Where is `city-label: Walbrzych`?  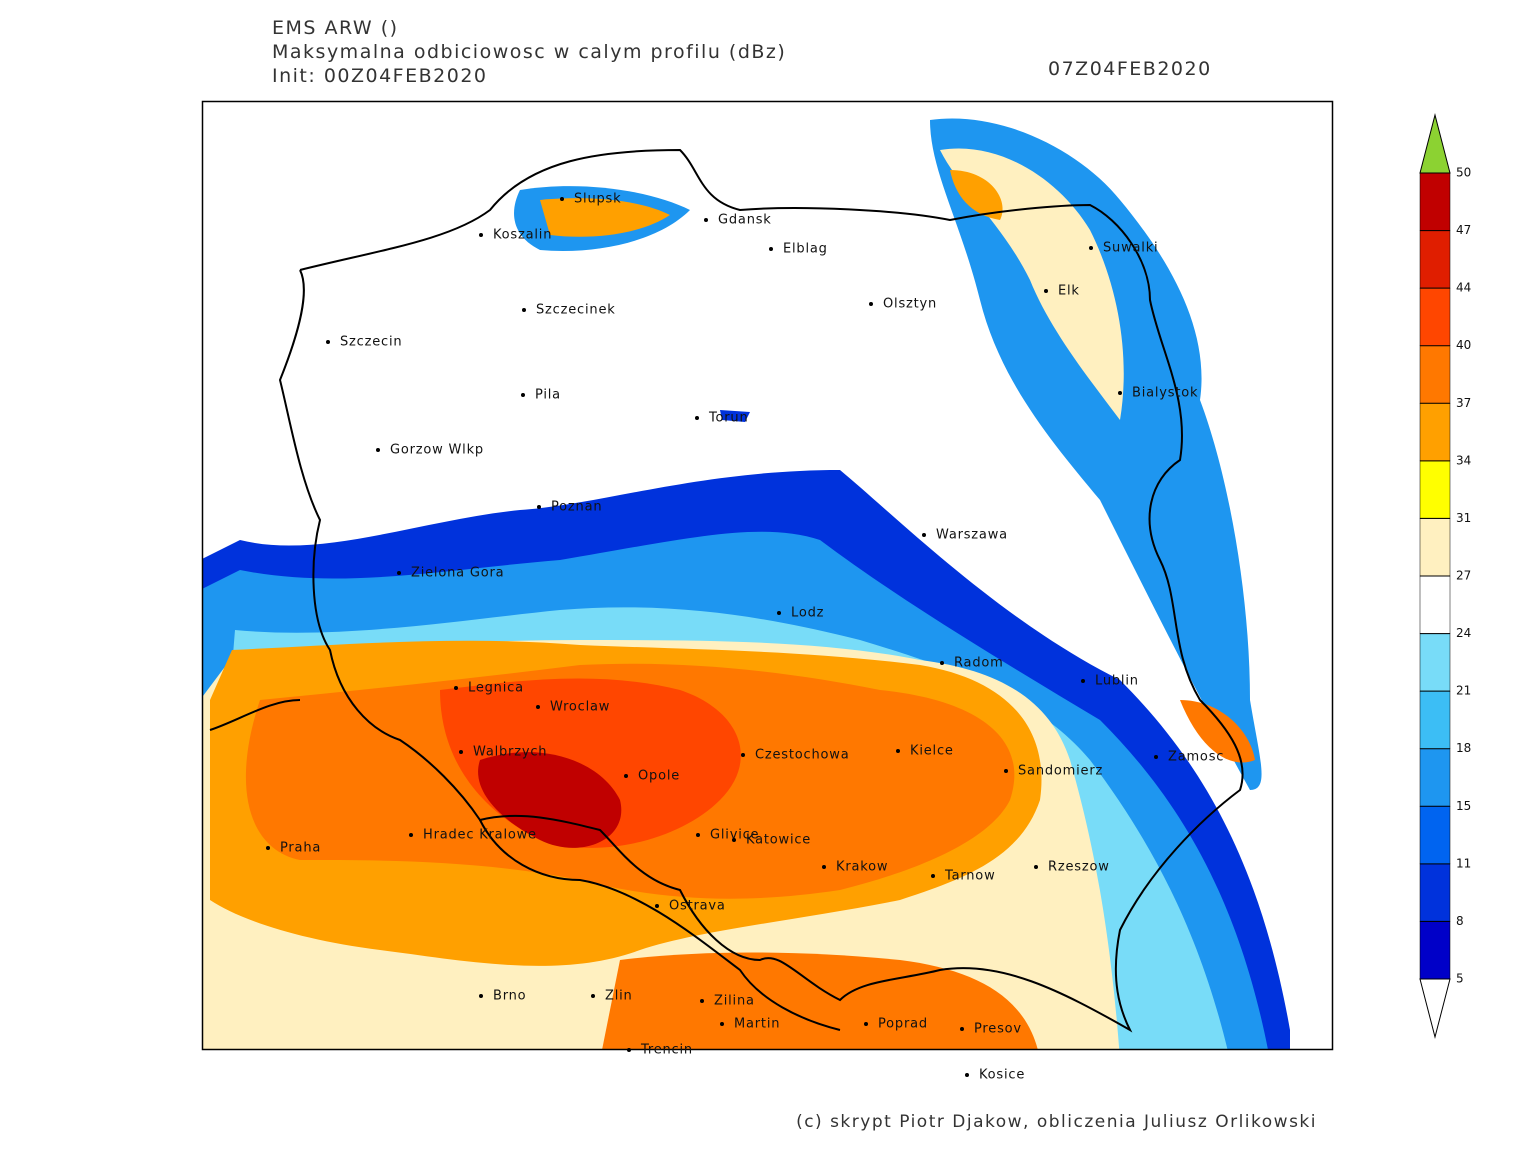 city-label: Walbrzych is located at coordinates (510, 752).